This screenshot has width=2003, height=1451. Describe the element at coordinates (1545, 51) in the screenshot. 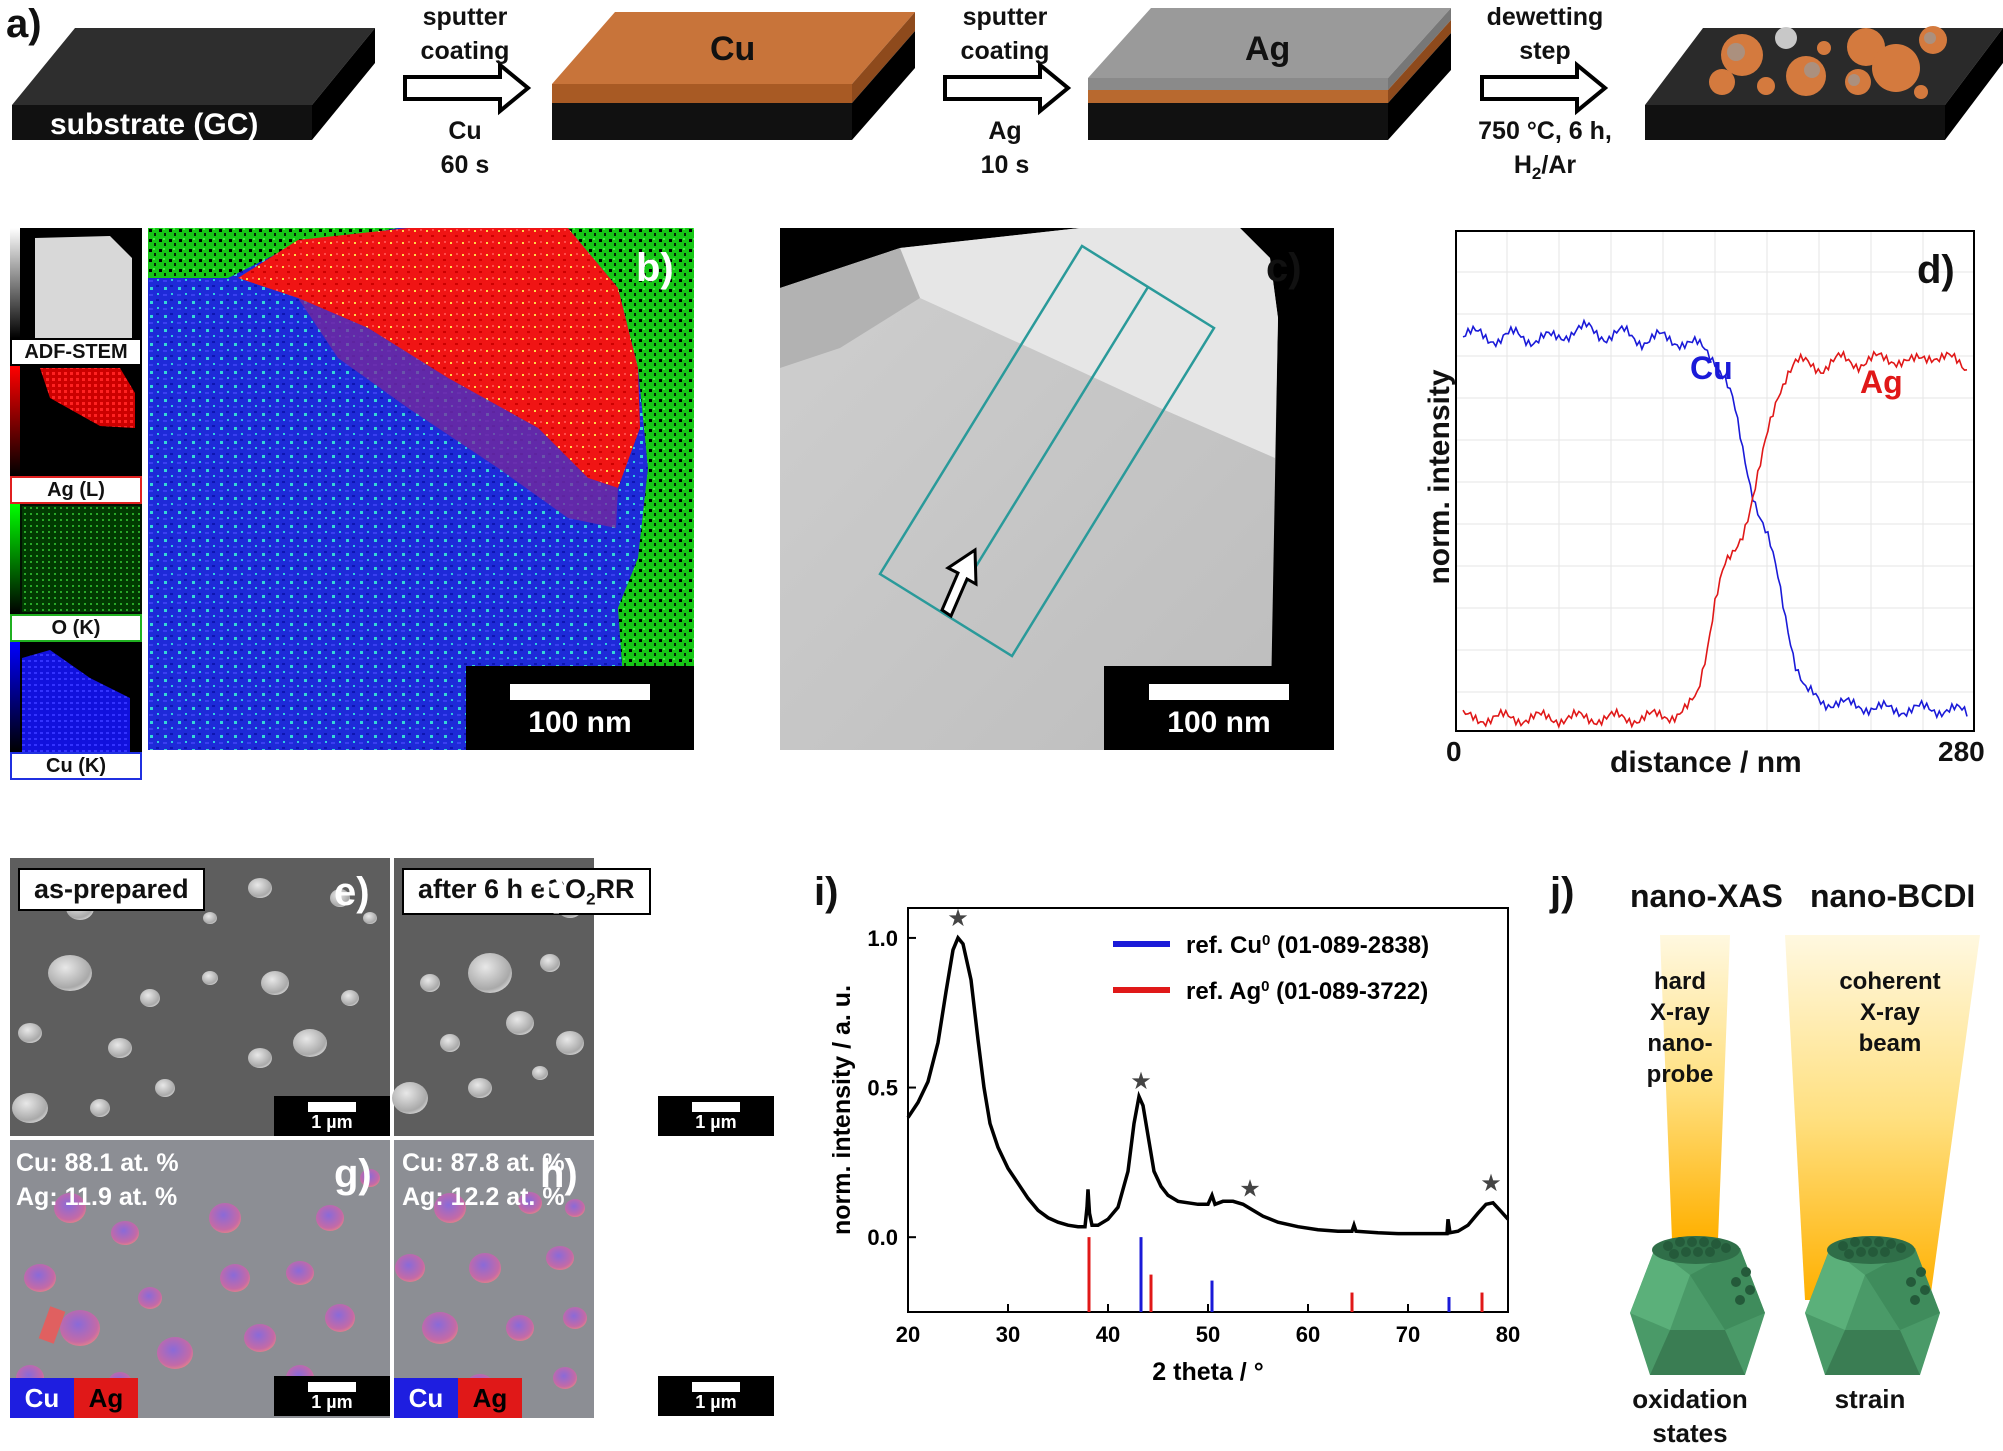

I see `step3-top-line2: step` at that location.